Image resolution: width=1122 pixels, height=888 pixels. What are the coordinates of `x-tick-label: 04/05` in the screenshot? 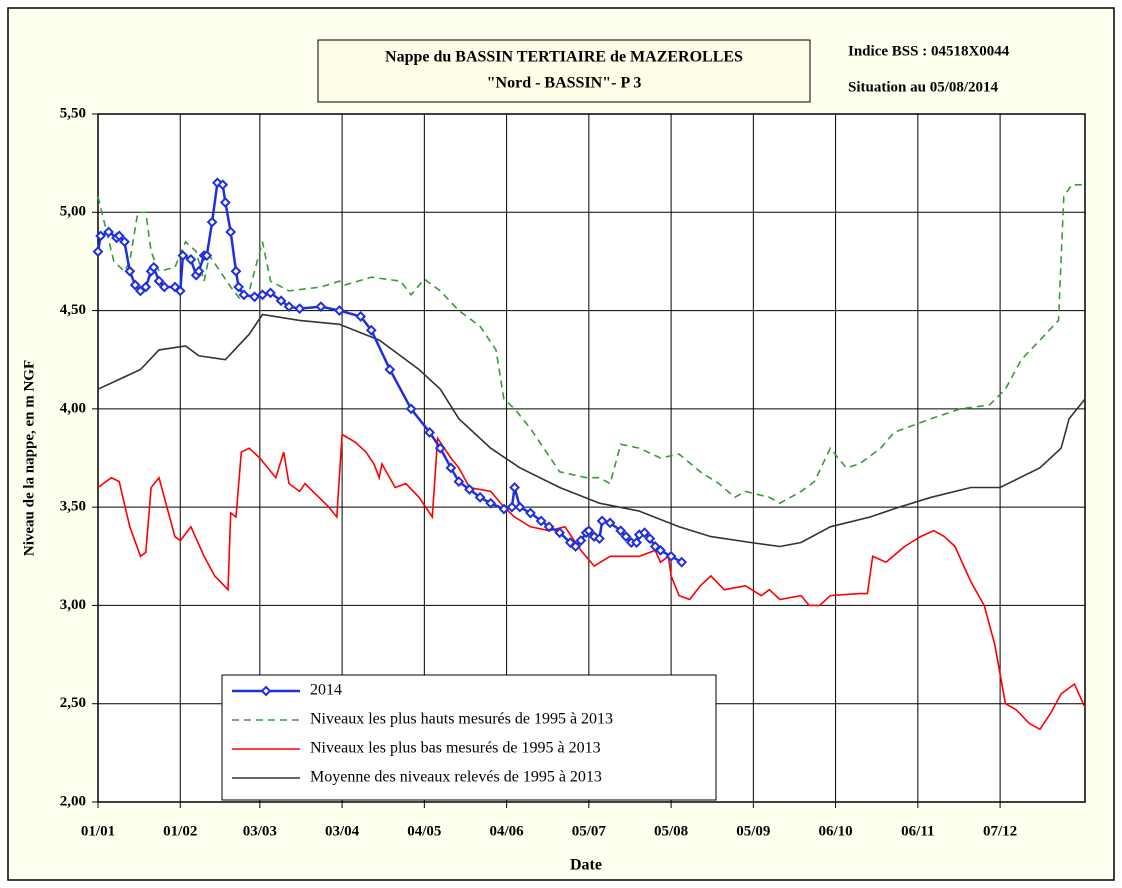 It's located at (424, 831).